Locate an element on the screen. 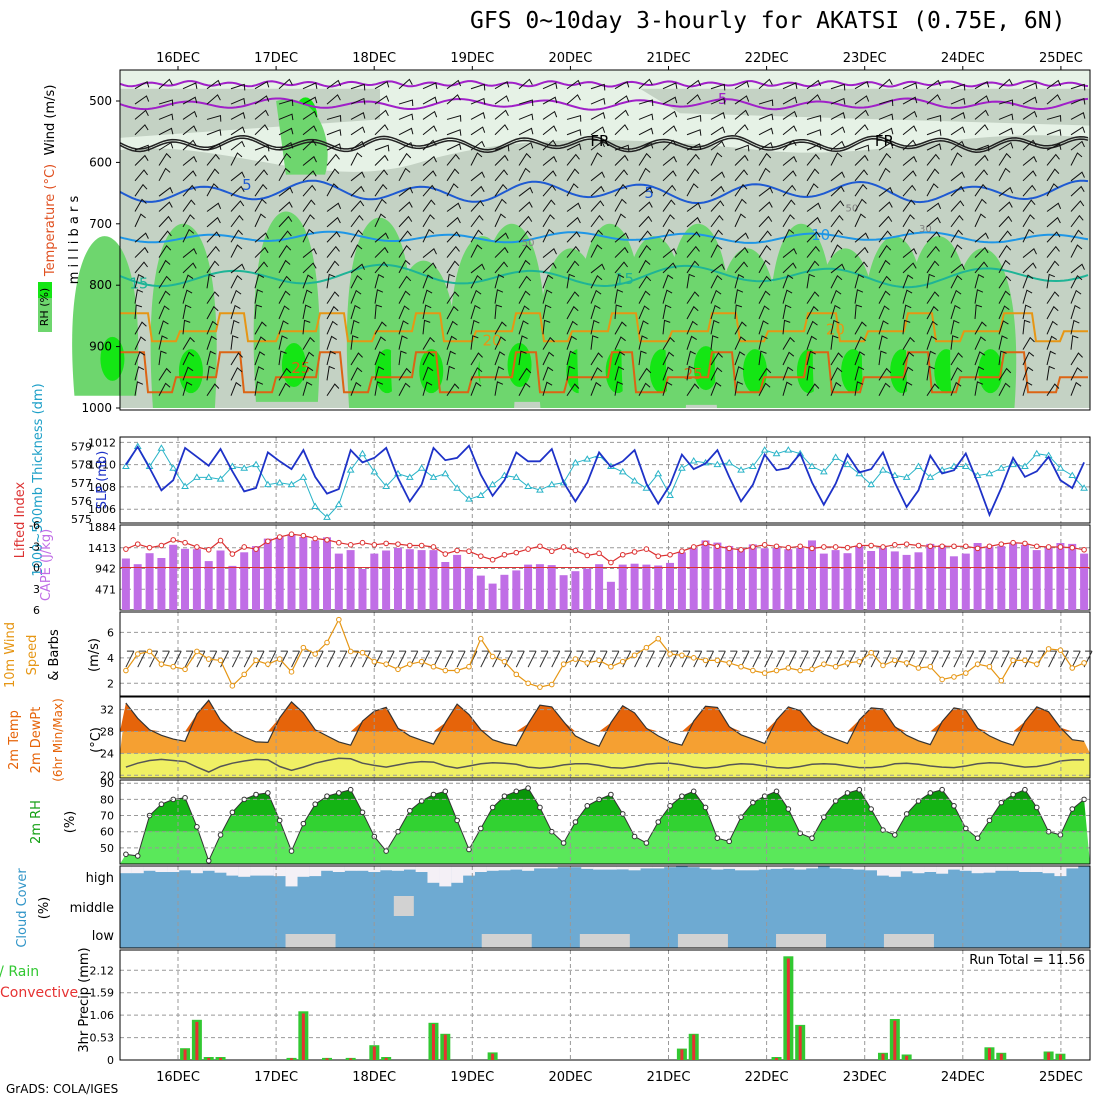 Image resolution: width=1100 pixels, height=1100 pixels. bottom-date-label: 22DEC is located at coordinates (767, 1077).